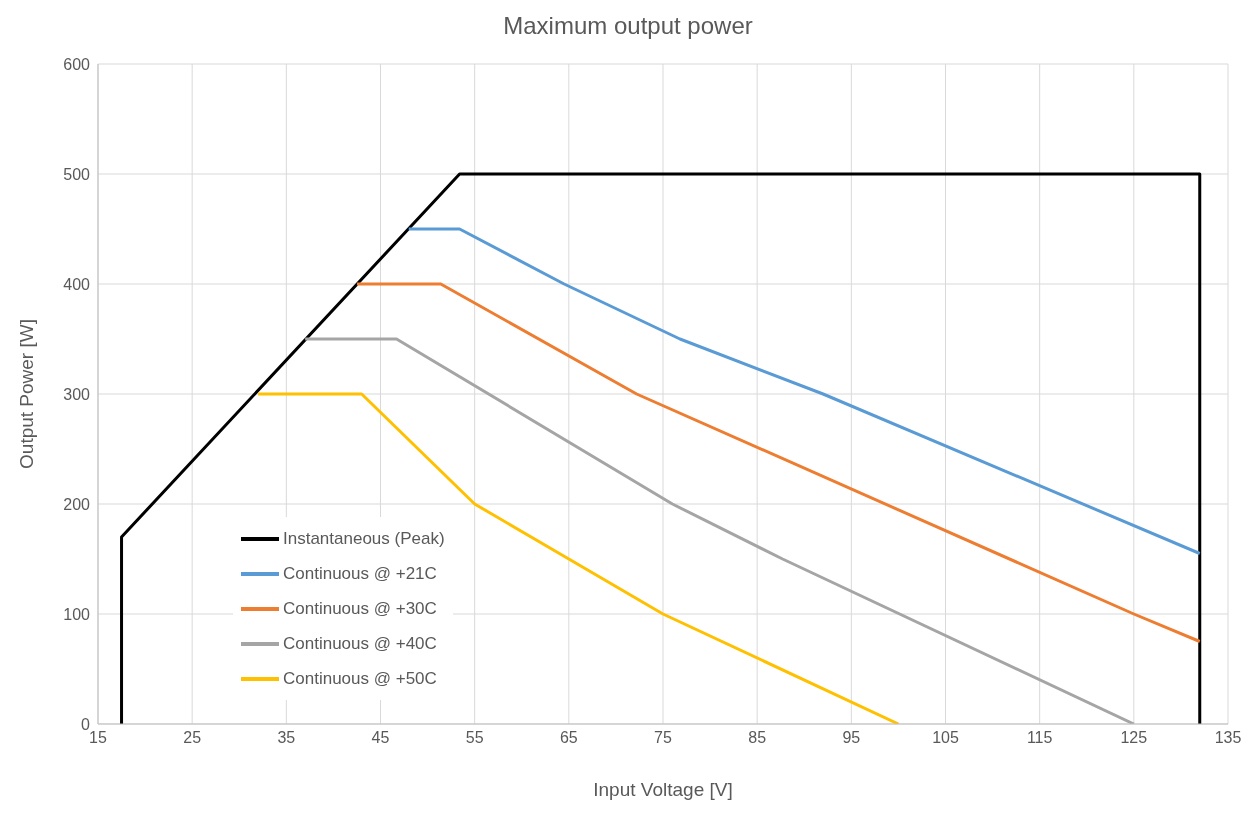 The height and width of the screenshot is (827, 1255). I want to click on x-tick-label: 75, so click(663, 738).